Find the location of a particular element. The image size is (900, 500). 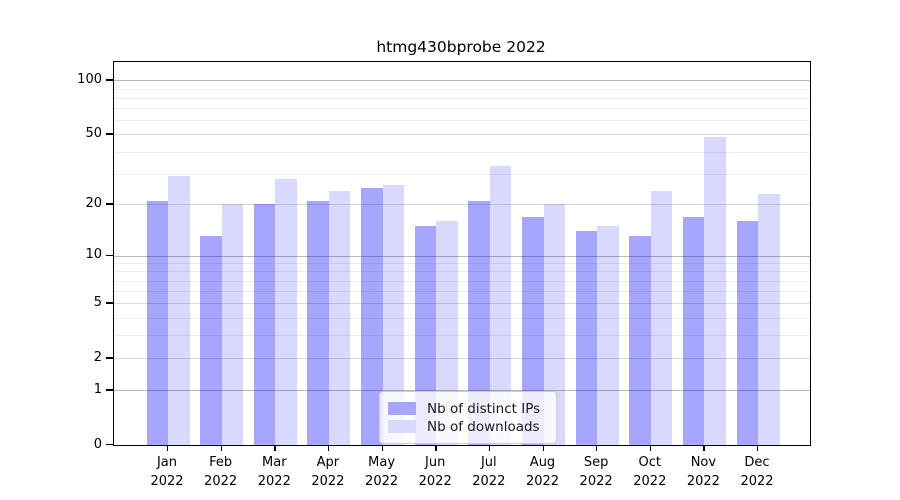

x-tick-label-mar: Mar 2022 is located at coordinates (274, 472).